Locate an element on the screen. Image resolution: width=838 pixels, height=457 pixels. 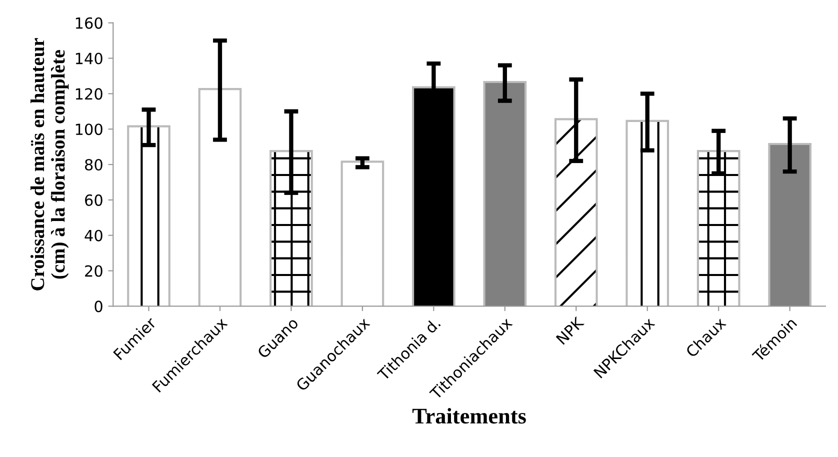
y-tick-label: 120 is located at coordinates (89, 94).